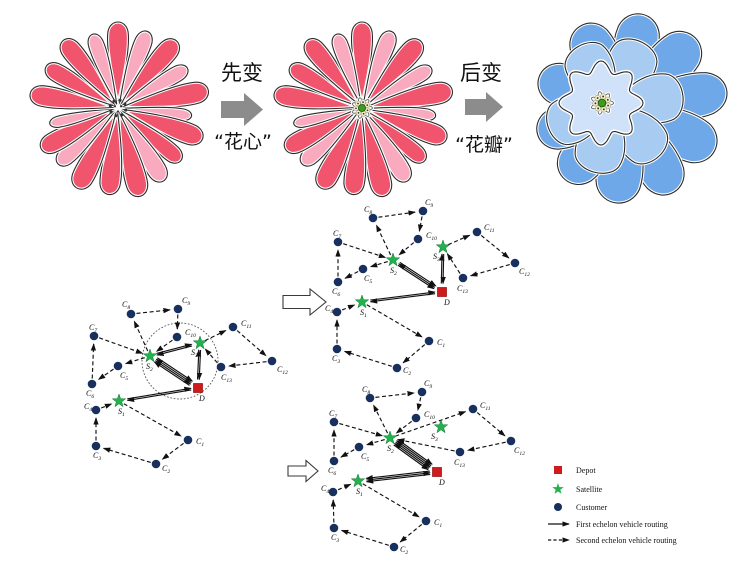  I want to click on second-echelon-edge-C2-C3, so click(367, 358).